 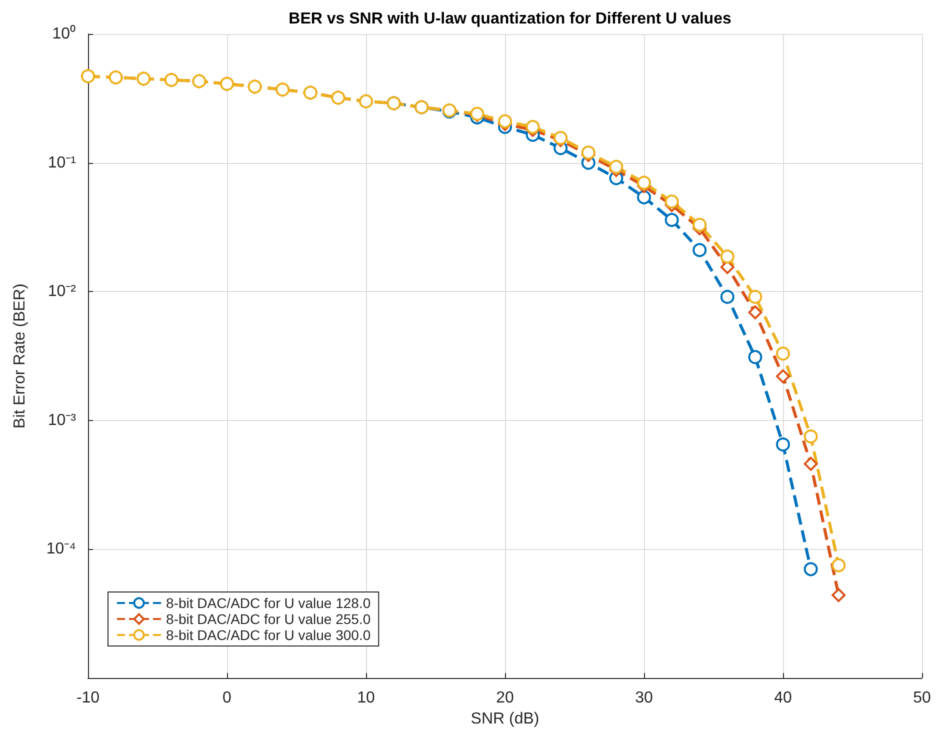 I want to click on x-tick-label: 10, so click(x=366, y=698).